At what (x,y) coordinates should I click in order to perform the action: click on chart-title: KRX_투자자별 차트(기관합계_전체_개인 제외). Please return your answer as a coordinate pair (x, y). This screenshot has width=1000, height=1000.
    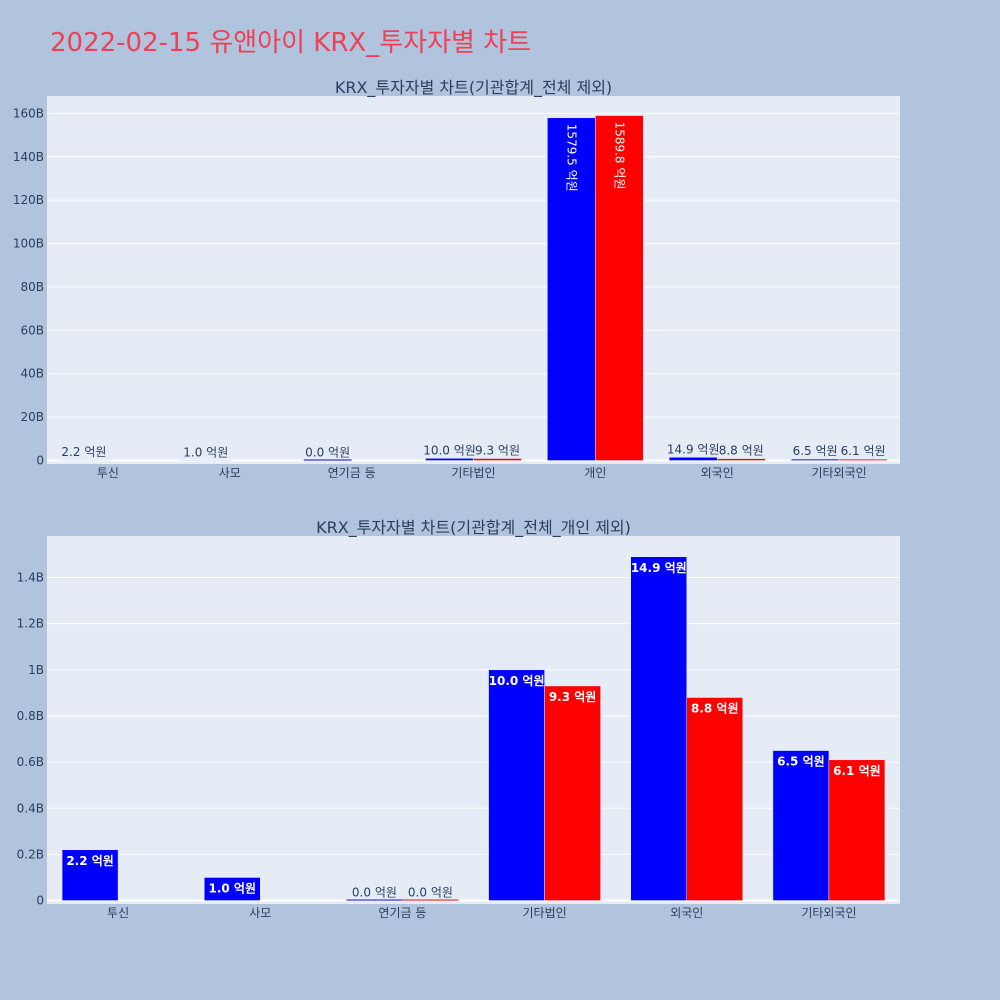
    Looking at the image, I should click on (473, 528).